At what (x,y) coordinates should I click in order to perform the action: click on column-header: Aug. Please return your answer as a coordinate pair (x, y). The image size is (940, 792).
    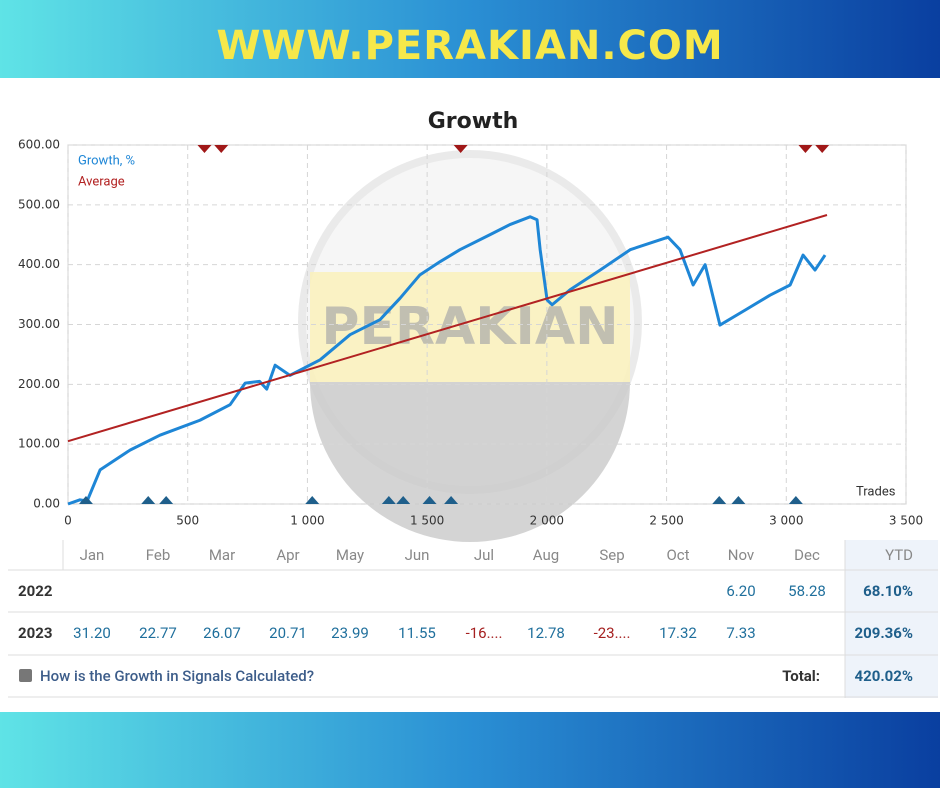
    Looking at the image, I should click on (546, 555).